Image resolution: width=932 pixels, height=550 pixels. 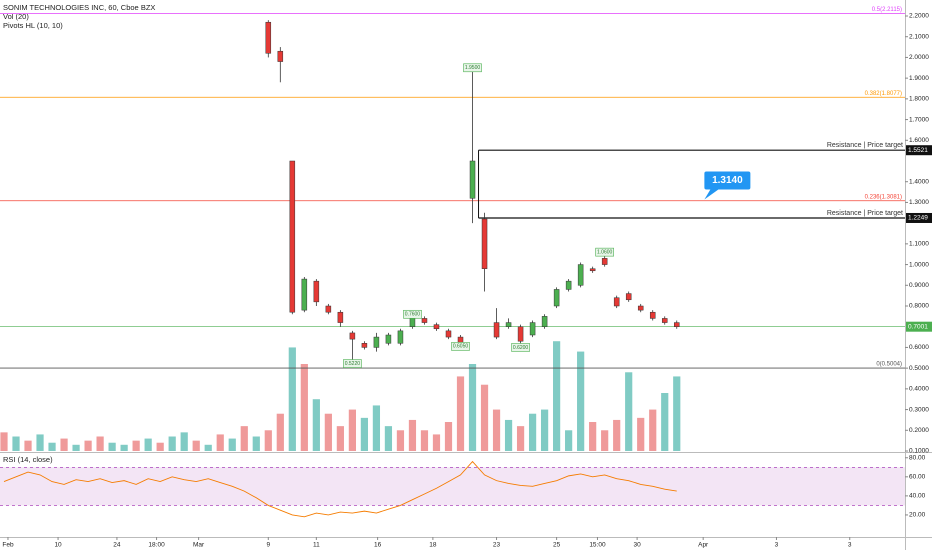 What do you see at coordinates (58, 545) in the screenshot?
I see `x-tick-label: 10` at bounding box center [58, 545].